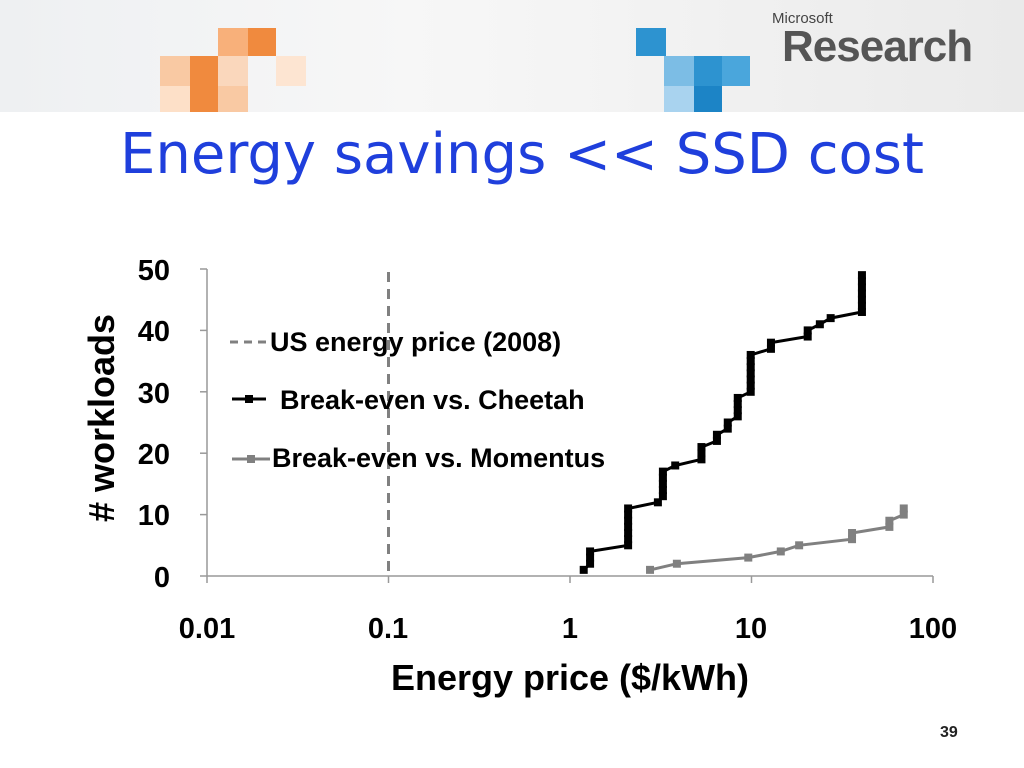  What do you see at coordinates (432, 400) in the screenshot?
I see `legend-label: Break-even vs. Cheetah` at bounding box center [432, 400].